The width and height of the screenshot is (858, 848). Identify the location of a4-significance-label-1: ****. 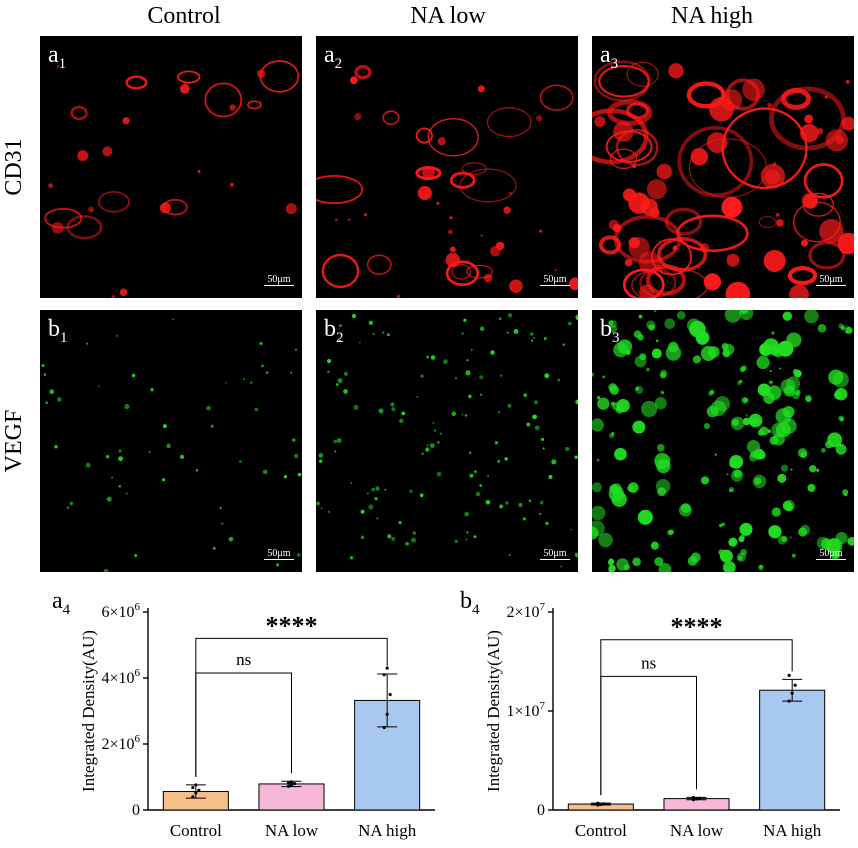
(292, 625).